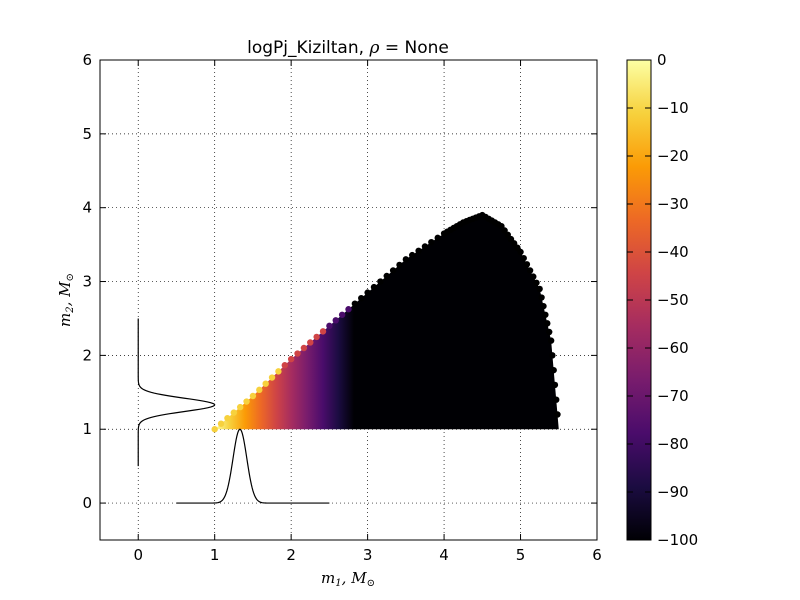  Describe the element at coordinates (65, 320) in the screenshot. I see `ylabel-m: m` at that location.